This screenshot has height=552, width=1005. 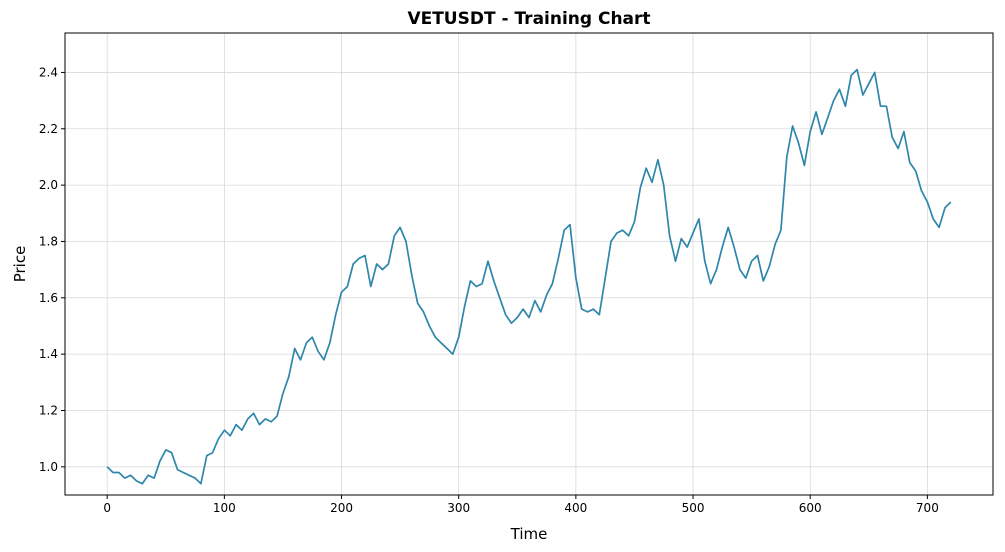 I want to click on x-tick-label: 200, so click(x=341, y=508).